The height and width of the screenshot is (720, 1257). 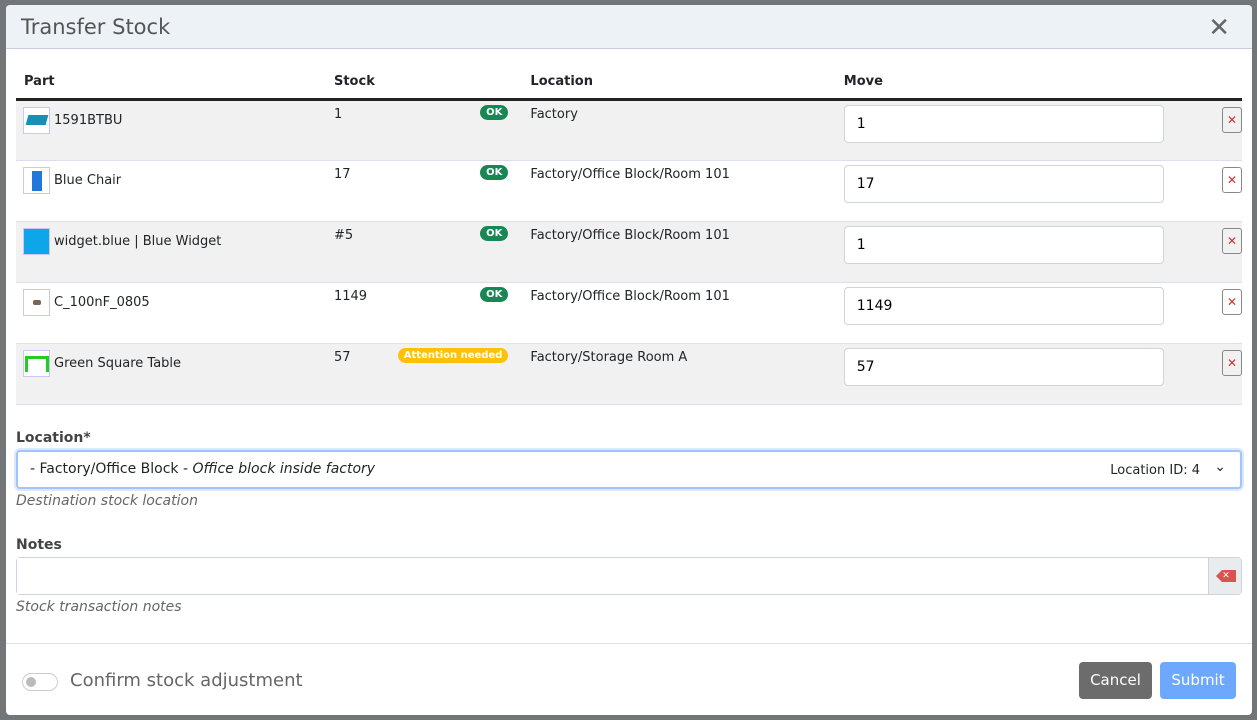 I want to click on chevron-down-icon: ⌄, so click(x=1220, y=467).